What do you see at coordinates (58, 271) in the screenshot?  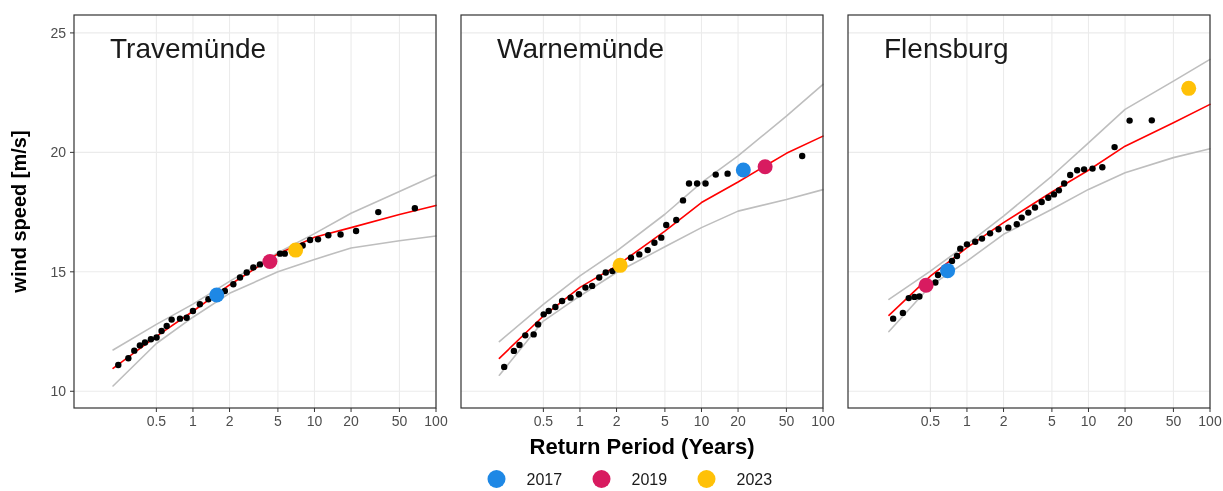 I see `y-tick-label: 15` at bounding box center [58, 271].